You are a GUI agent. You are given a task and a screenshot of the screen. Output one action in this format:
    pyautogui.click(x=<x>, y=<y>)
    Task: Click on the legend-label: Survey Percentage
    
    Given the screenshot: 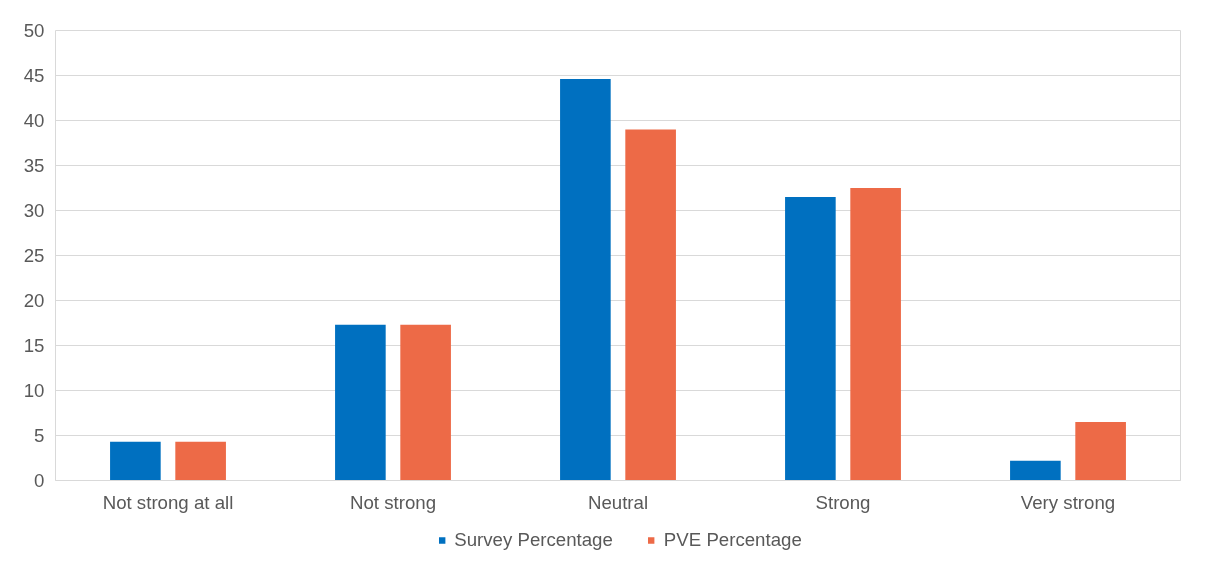 What is the action you would take?
    pyautogui.click(x=533, y=540)
    